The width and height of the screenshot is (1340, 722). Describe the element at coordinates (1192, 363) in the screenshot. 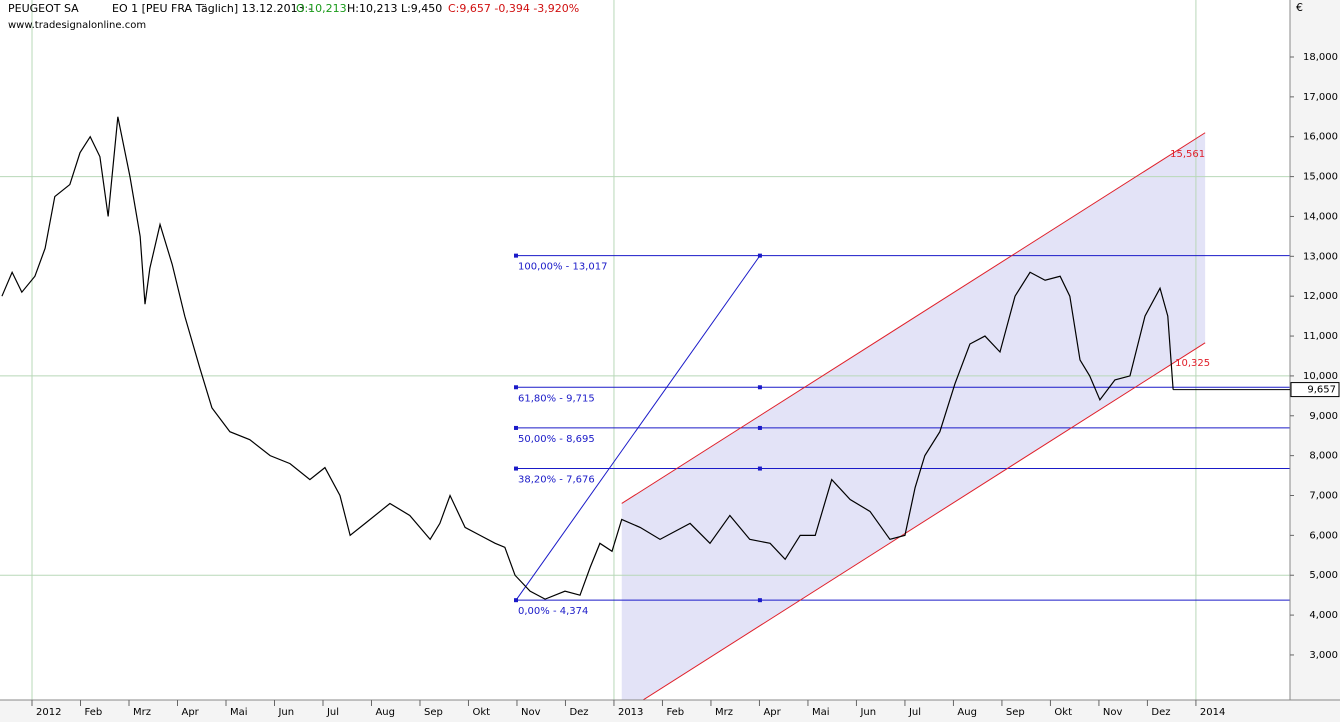

I see `channel-label: 10,325` at that location.